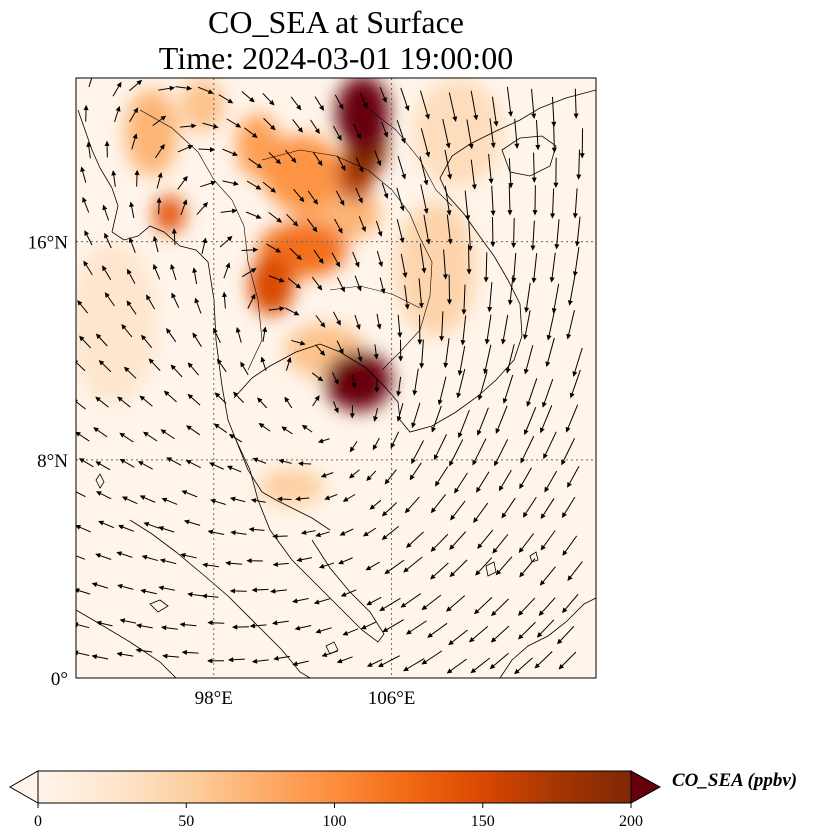  Describe the element at coordinates (392, 698) in the screenshot. I see `longitude-tick-label: 106°E` at that location.